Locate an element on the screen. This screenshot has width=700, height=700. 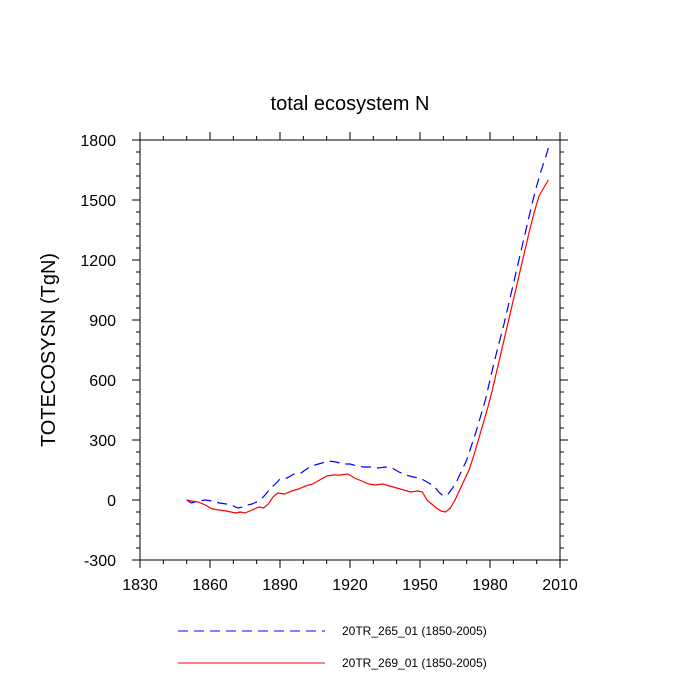
y-tick-label: -300 is located at coordinates (100, 561).